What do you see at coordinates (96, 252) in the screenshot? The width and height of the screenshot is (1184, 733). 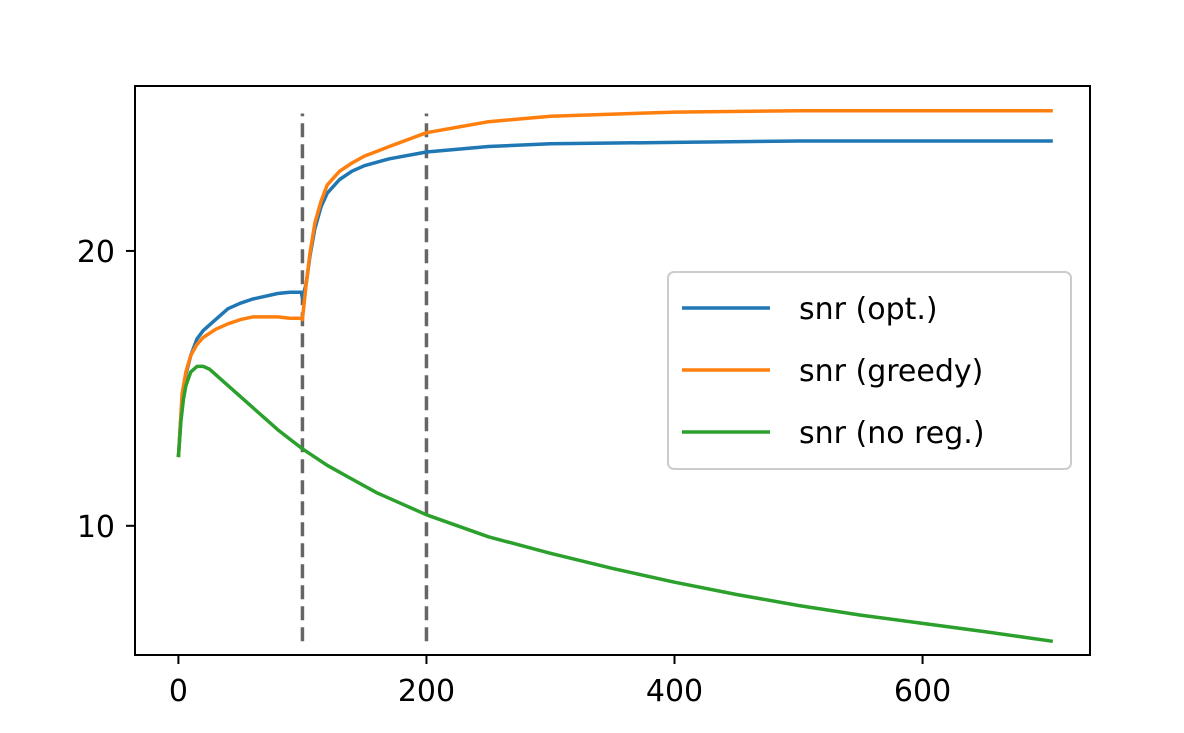 I see `y-tick-label: 20` at bounding box center [96, 252].